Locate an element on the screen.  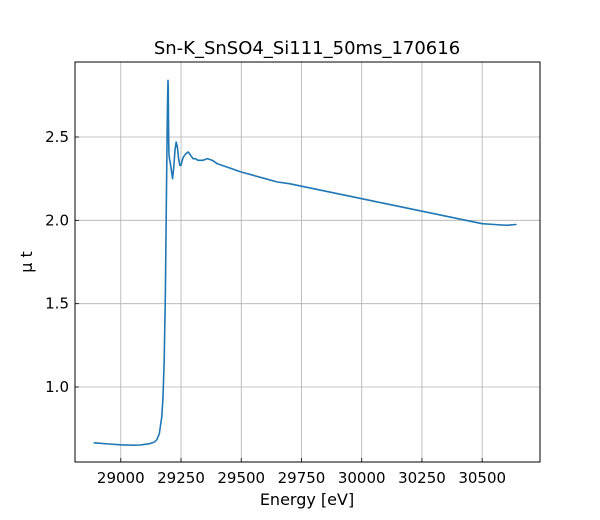
x-tick-label: 29250 is located at coordinates (181, 478).